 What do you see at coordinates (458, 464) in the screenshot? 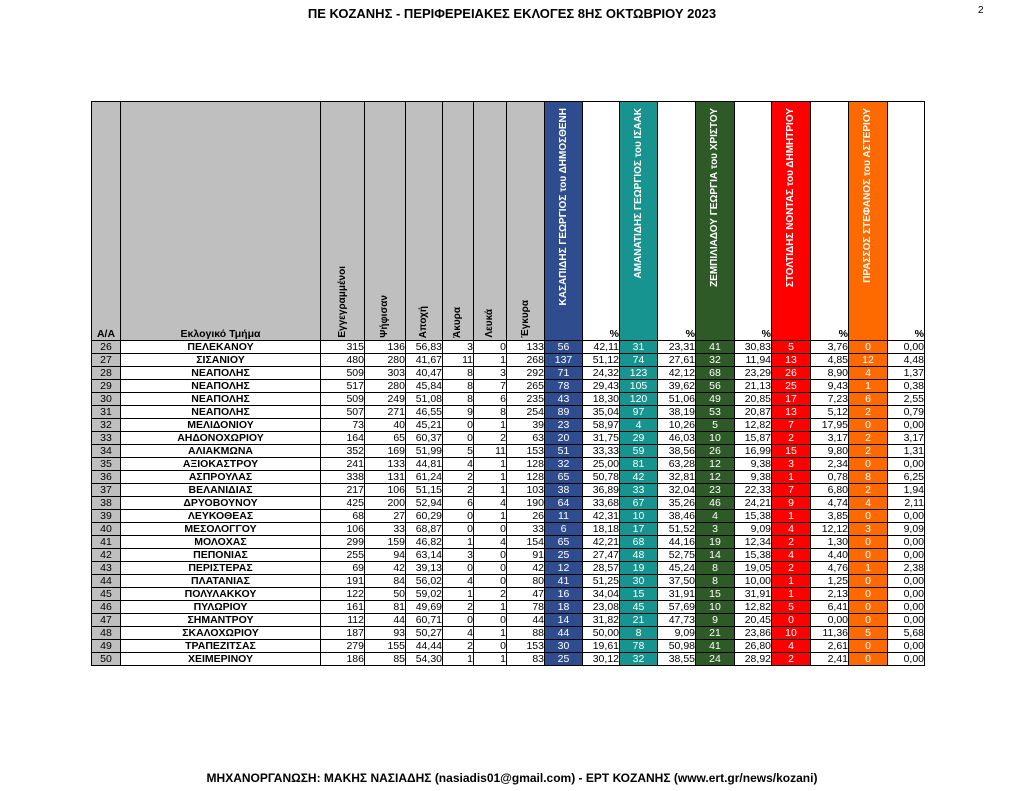
I see `invalid-cell: 4` at bounding box center [458, 464].